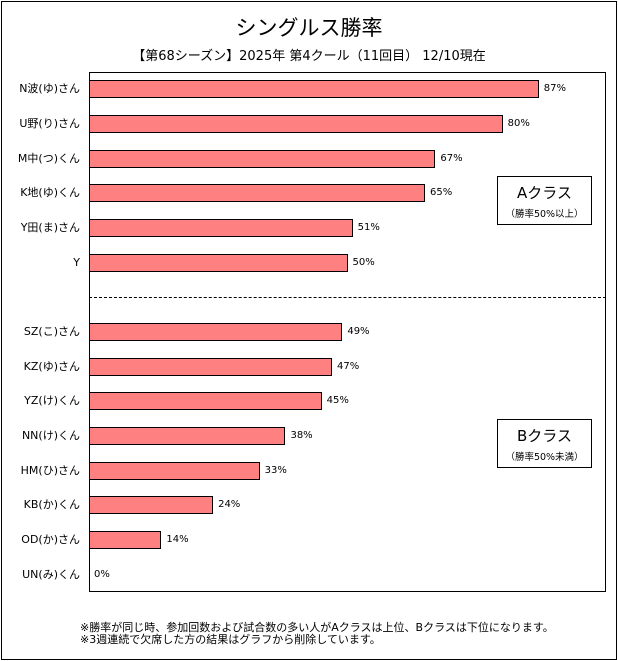 The width and height of the screenshot is (618, 661). Describe the element at coordinates (50, 435) in the screenshot. I see `category-label: NN(け)くん` at that location.